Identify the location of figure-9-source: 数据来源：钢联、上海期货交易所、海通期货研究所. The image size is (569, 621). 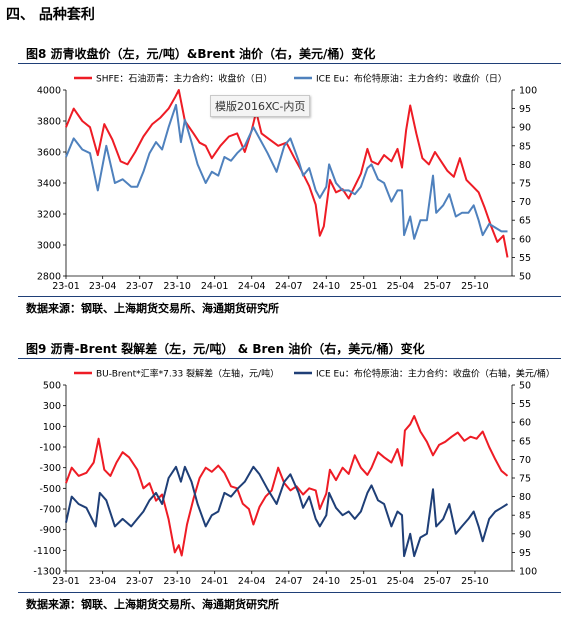
(152, 604).